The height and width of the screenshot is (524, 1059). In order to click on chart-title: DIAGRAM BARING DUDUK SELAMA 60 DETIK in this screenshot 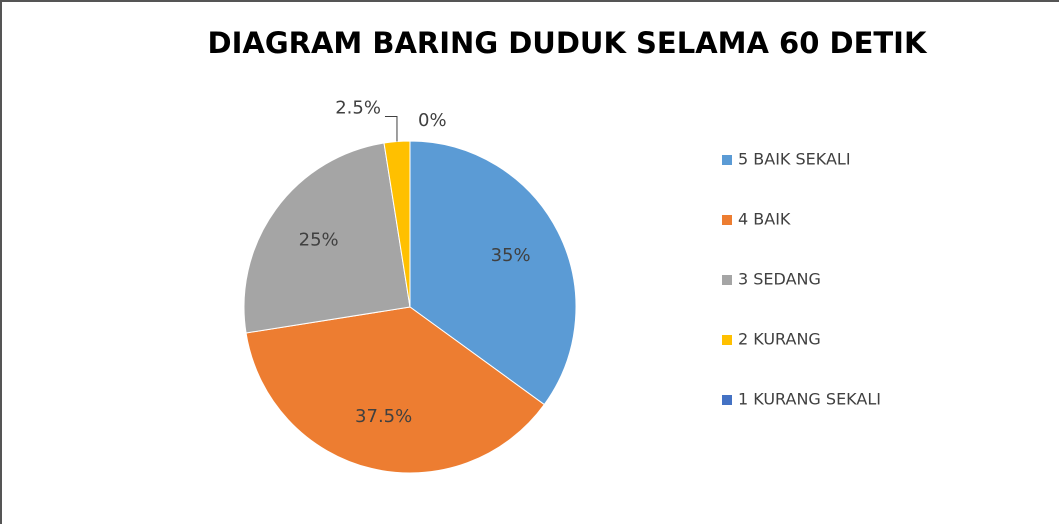, I will do `click(568, 43)`.